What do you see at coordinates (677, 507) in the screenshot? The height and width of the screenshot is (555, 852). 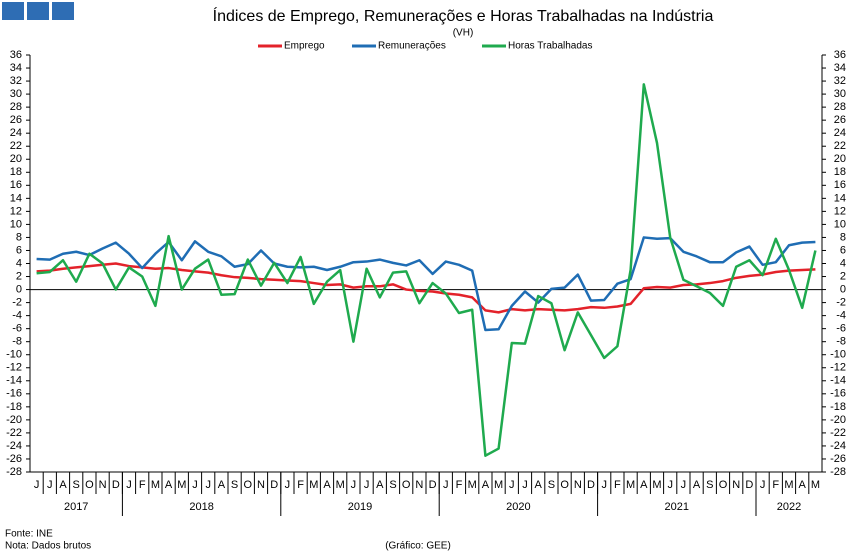 I see `year-label: 2021` at bounding box center [677, 507].